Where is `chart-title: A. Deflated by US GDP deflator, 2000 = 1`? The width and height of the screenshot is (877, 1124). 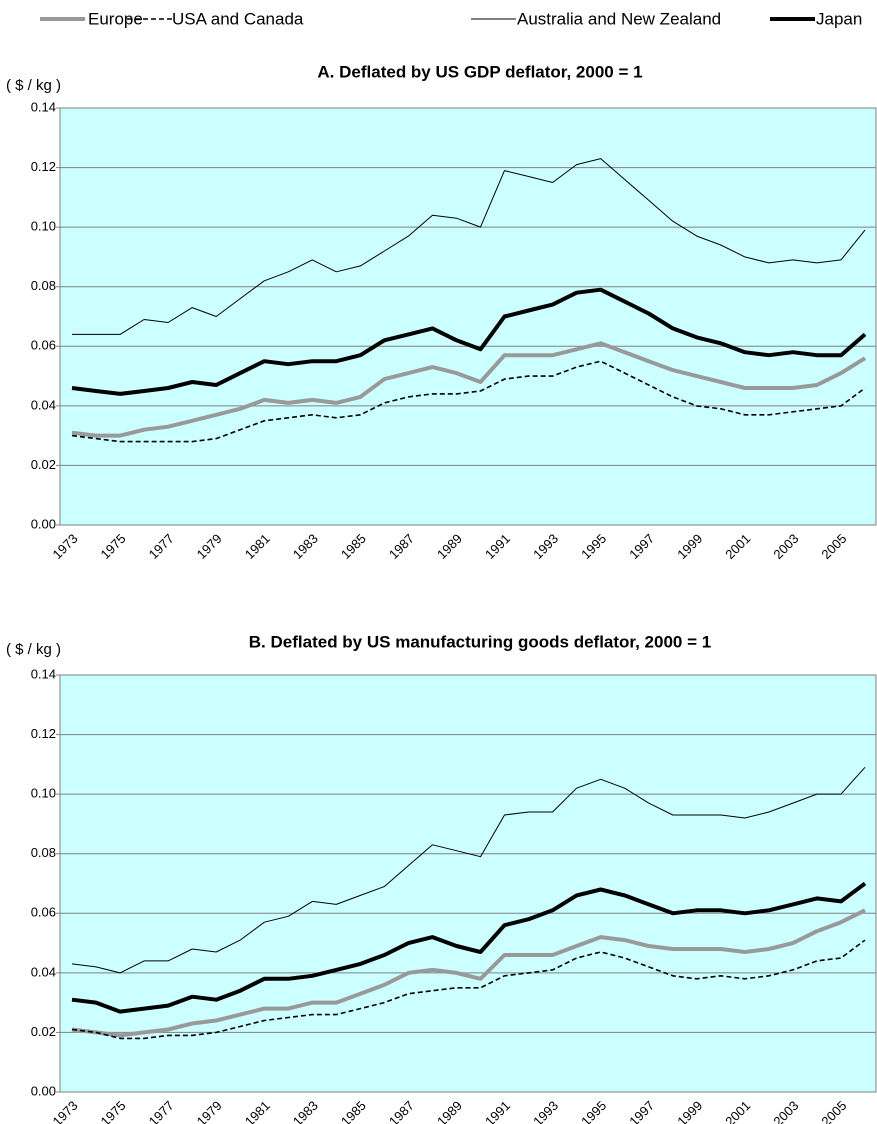
chart-title: A. Deflated by US GDP deflator, 2000 = 1 is located at coordinates (479, 71).